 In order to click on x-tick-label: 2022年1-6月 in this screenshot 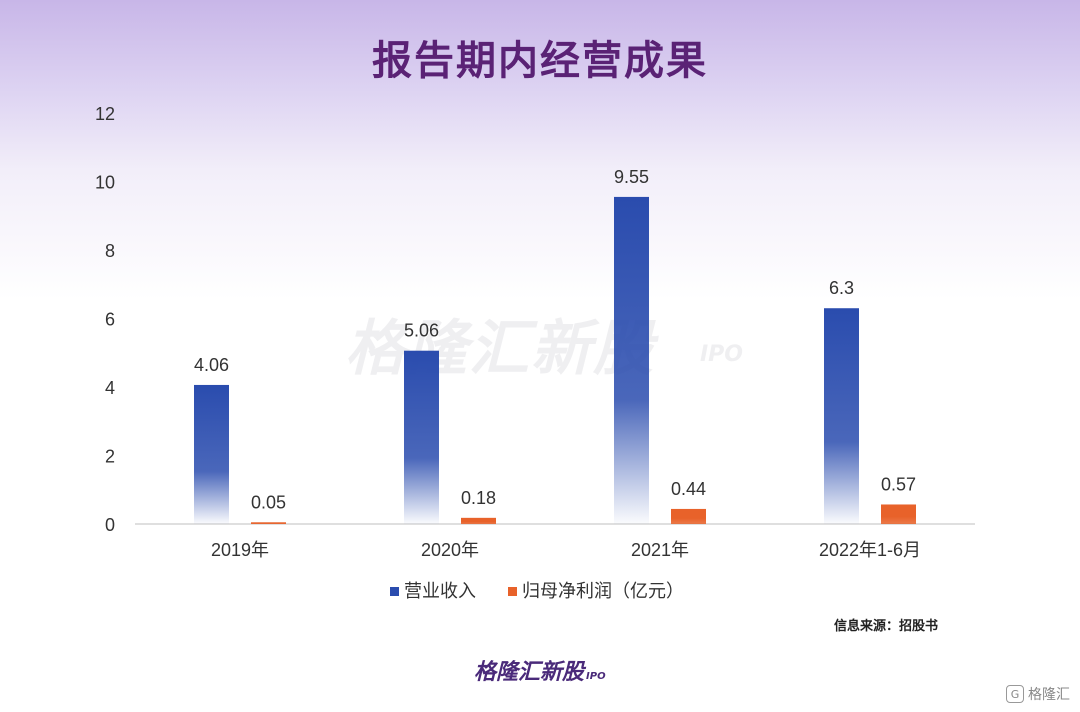, I will do `click(870, 550)`.